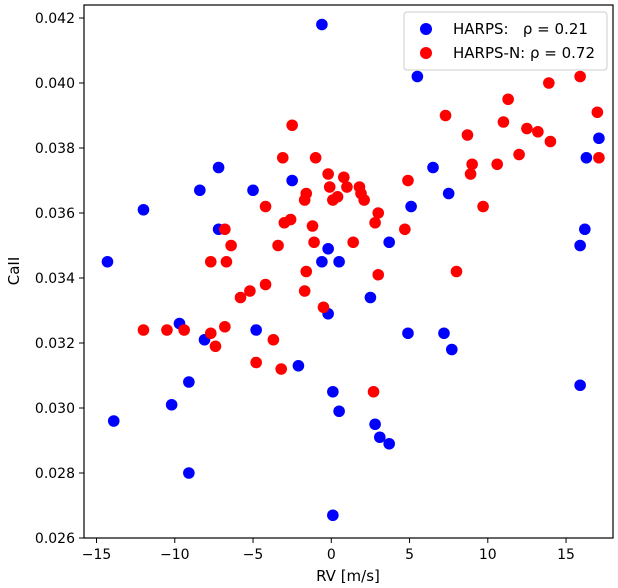  I want to click on legend-marker-harps, so click(426, 29).